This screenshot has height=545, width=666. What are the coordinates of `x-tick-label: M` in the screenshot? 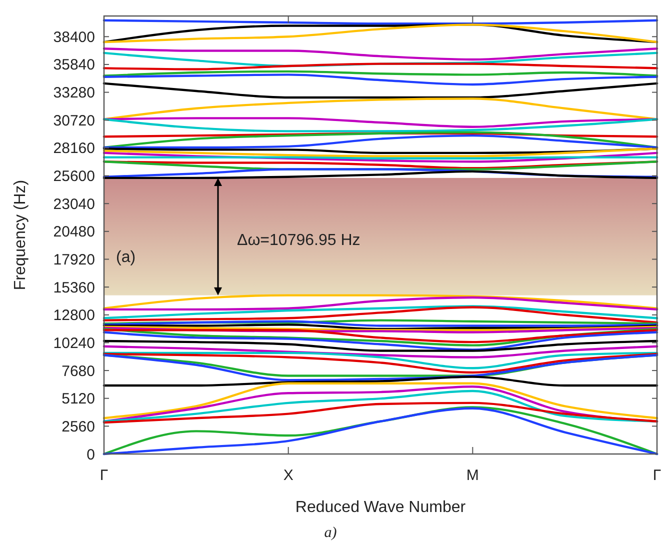 It's located at (472, 475).